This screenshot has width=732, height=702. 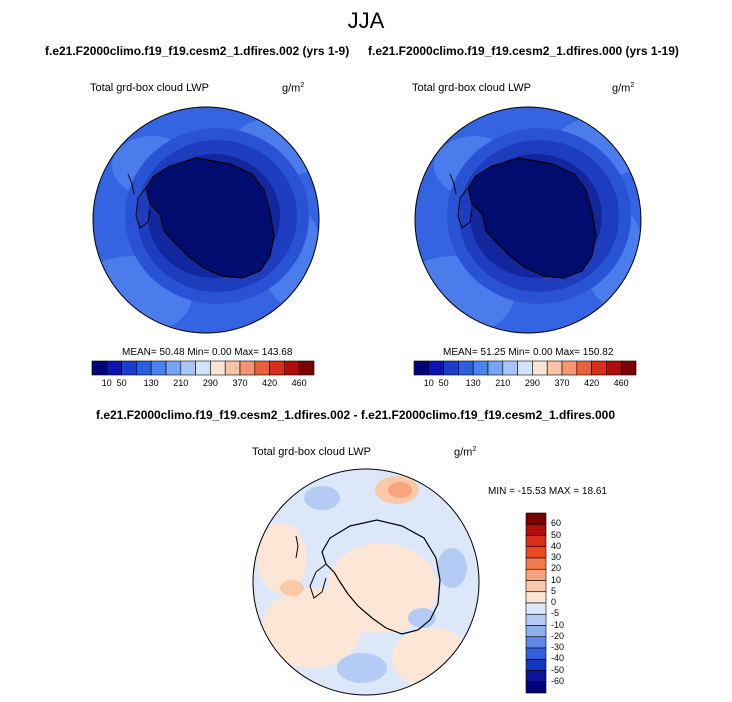 What do you see at coordinates (366, 582) in the screenshot?
I see `diff-polar-map` at bounding box center [366, 582].